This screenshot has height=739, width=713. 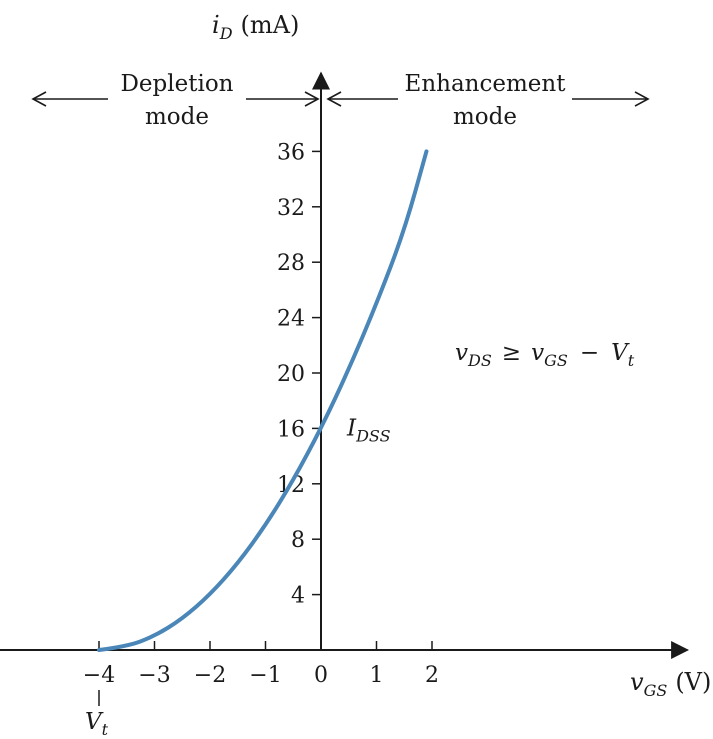 What do you see at coordinates (637, 682) in the screenshot?
I see `x-axis-label-symbol: v` at bounding box center [637, 682].